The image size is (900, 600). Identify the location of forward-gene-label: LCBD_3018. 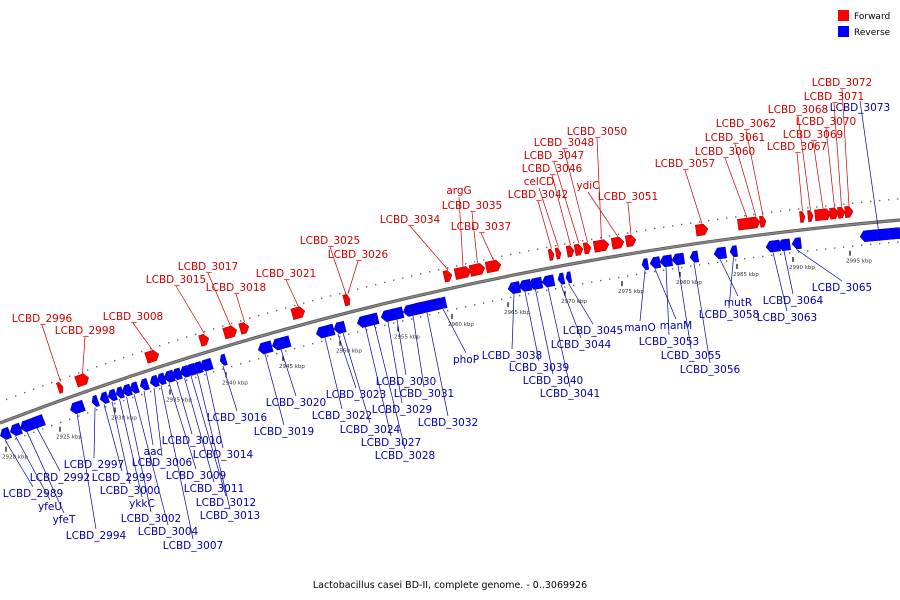
(236, 288).